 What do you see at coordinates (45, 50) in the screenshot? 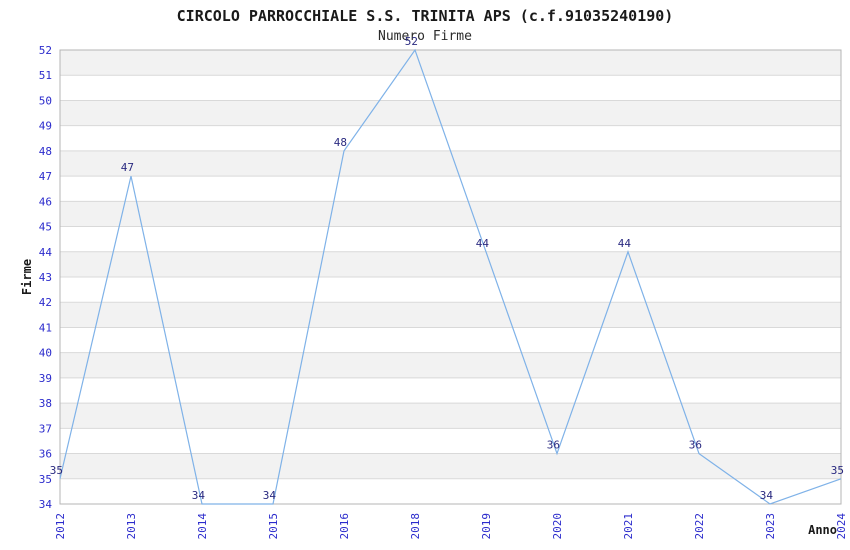
I see `y-tick-label: 52` at bounding box center [45, 50].